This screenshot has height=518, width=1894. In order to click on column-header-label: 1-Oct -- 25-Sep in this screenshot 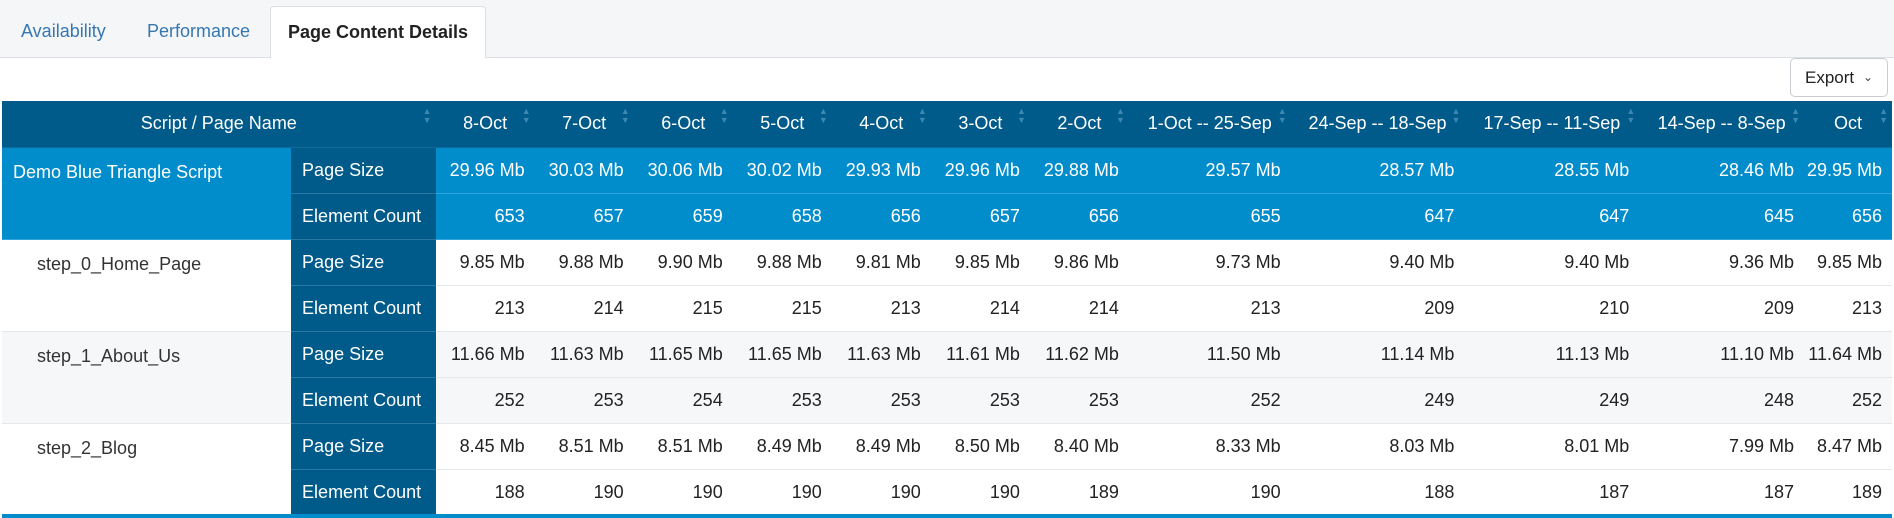, I will do `click(1209, 123)`.